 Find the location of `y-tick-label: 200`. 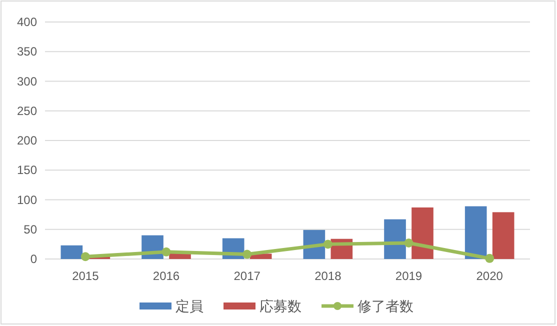

y-tick-label: 200 is located at coordinates (27, 141).